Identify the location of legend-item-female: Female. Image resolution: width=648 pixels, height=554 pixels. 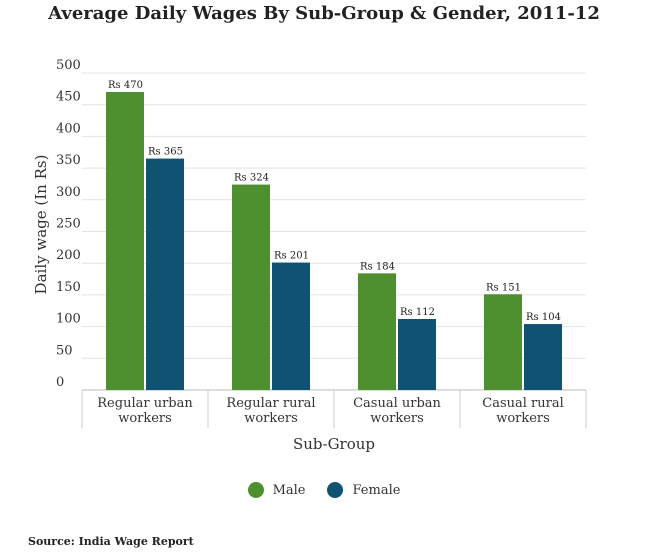
(363, 490).